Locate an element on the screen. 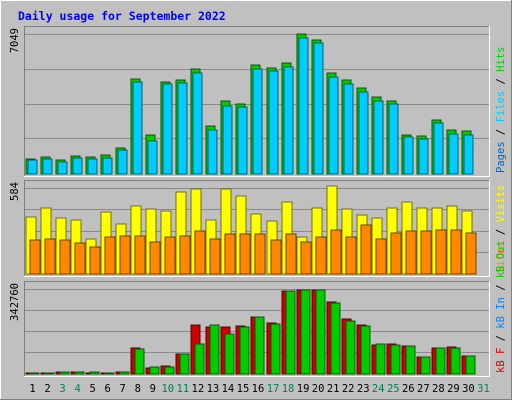  x-tick-label: 4 is located at coordinates (77, 389).